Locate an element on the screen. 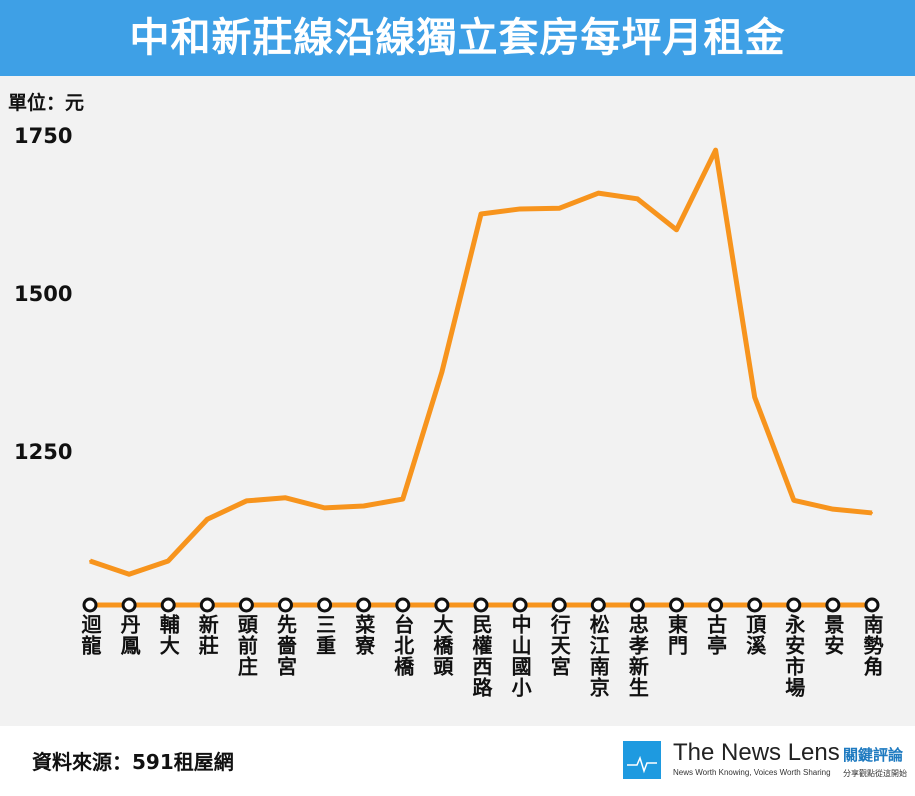  y-axis-unit-label: 單位：元 is located at coordinates (46, 103).